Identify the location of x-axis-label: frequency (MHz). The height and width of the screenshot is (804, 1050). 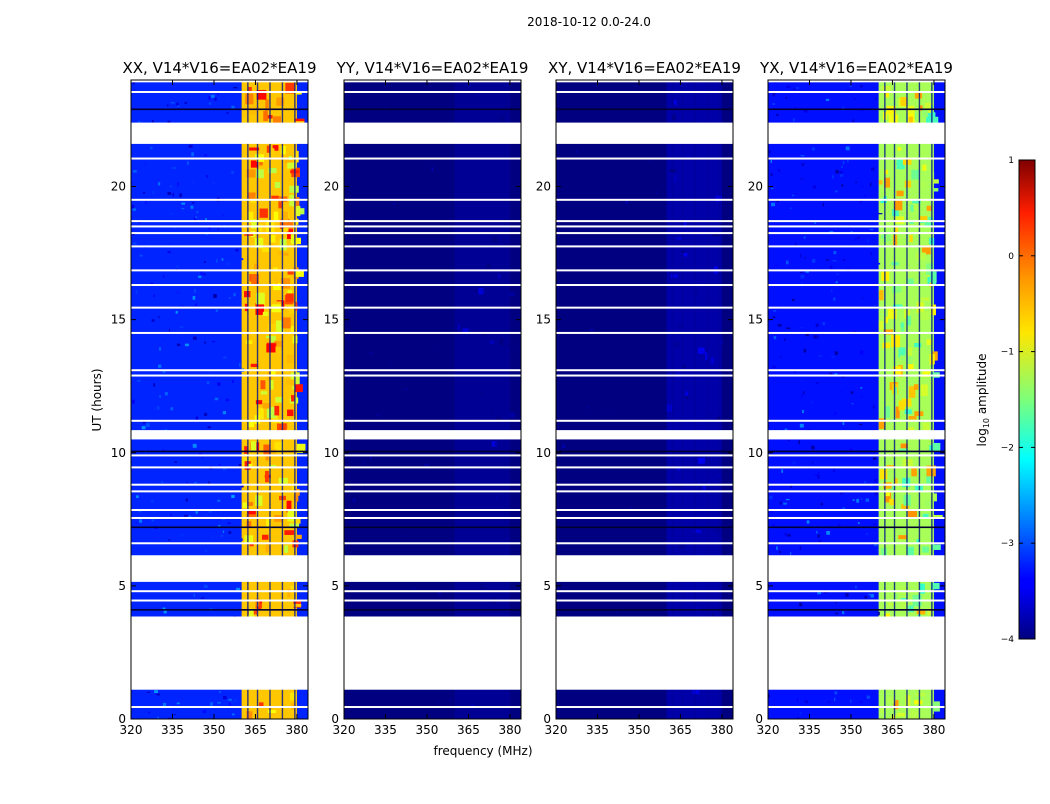
(482, 751).